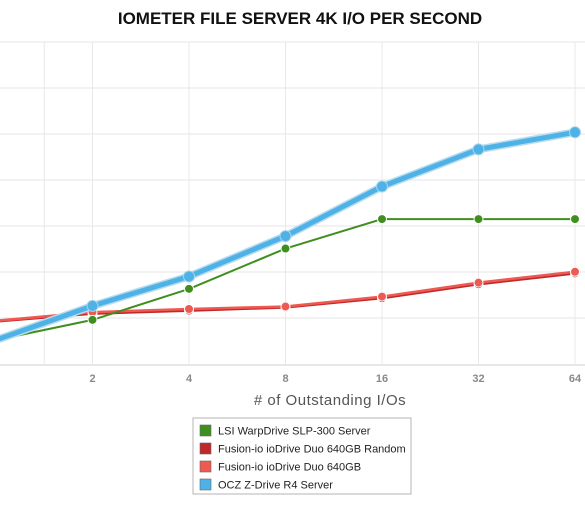 The width and height of the screenshot is (585, 521). What do you see at coordinates (312, 450) in the screenshot?
I see `legend-label: Fusion-io ioDrive Duo 640GB Random` at bounding box center [312, 450].